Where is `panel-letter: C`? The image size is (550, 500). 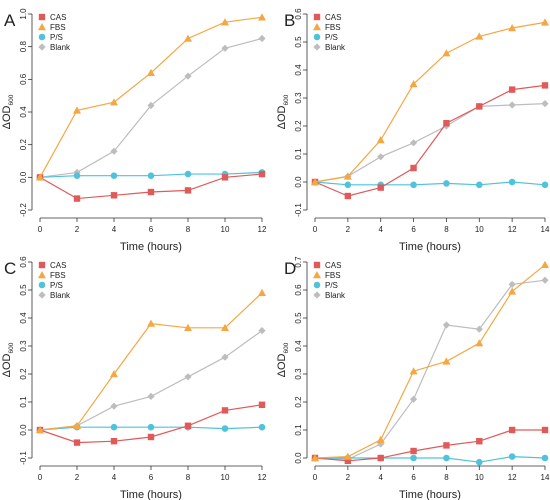
panel-letter: C is located at coordinates (10, 268).